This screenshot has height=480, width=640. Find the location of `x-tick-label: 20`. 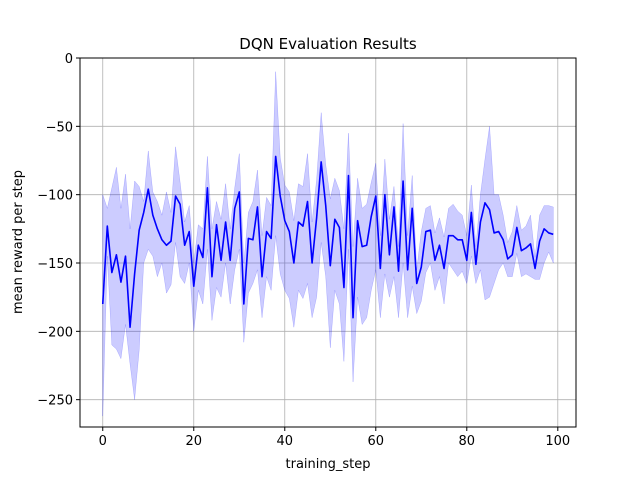

x-tick-label: 20 is located at coordinates (193, 441).